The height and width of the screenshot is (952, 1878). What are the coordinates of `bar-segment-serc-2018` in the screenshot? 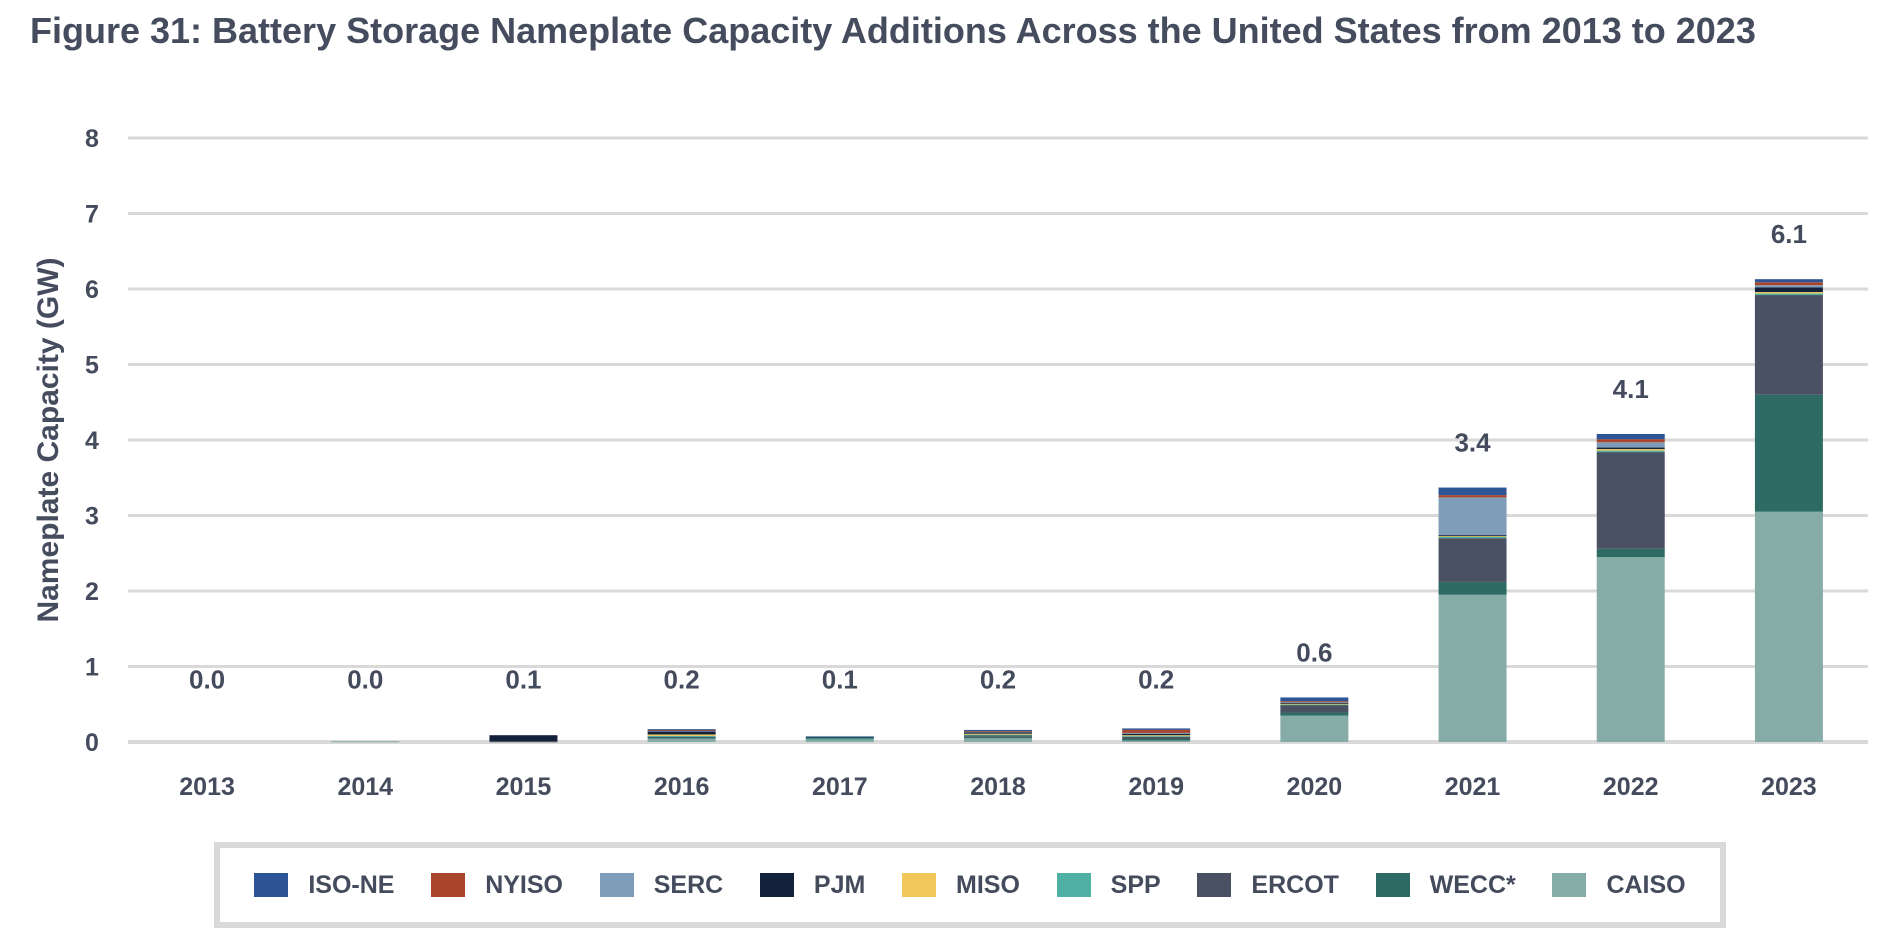 It's located at (998, 732).